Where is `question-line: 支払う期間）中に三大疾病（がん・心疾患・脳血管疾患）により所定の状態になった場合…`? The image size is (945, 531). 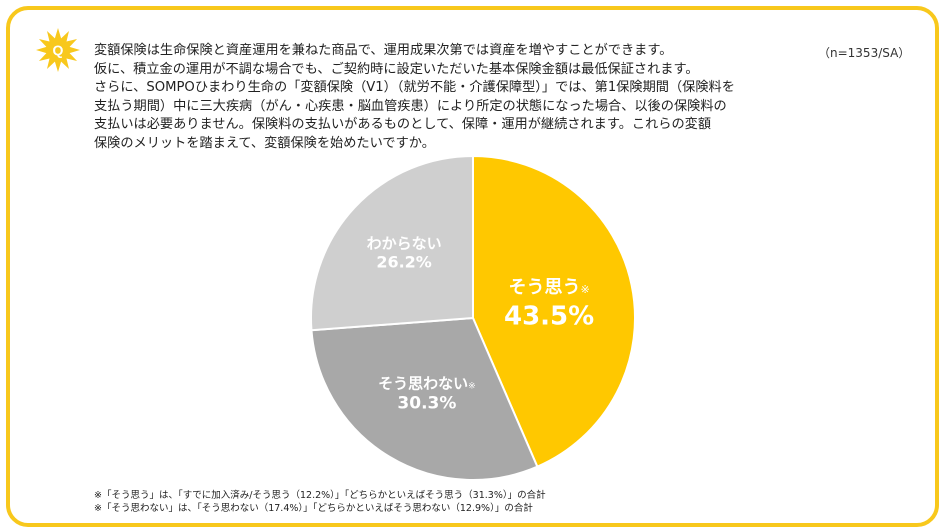
question-line: 支払う期間）中に三大疾病（がん・心疾患・脳血管疾患）により所定の状態になった場合… is located at coordinates (410, 106).